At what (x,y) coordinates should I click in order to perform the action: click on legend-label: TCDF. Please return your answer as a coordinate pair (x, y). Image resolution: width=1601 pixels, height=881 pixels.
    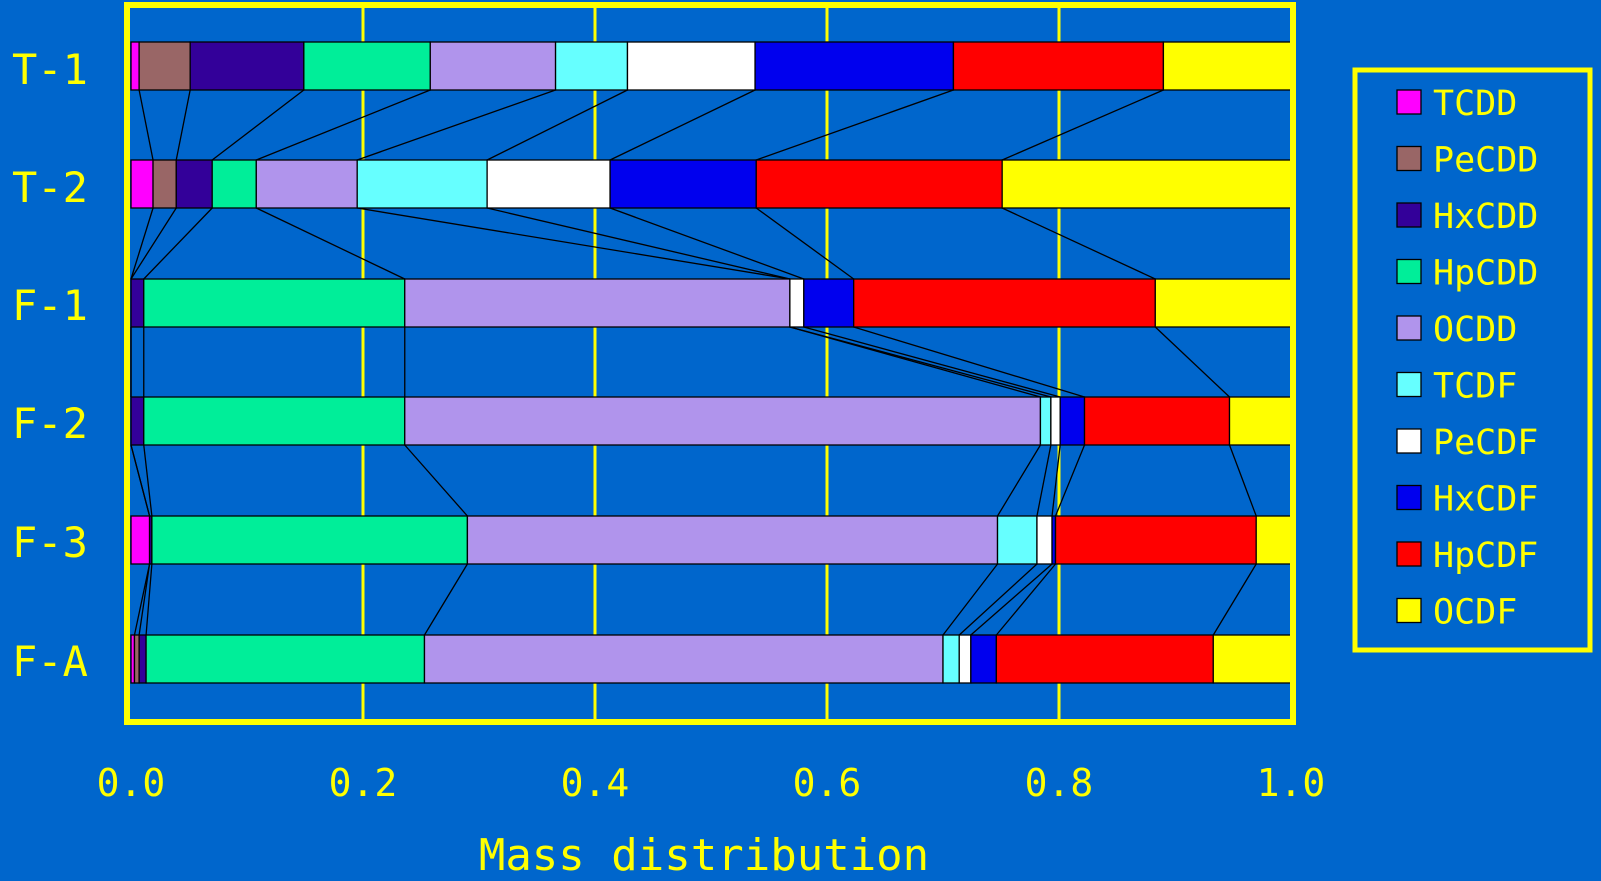
    Looking at the image, I should click on (1475, 387).